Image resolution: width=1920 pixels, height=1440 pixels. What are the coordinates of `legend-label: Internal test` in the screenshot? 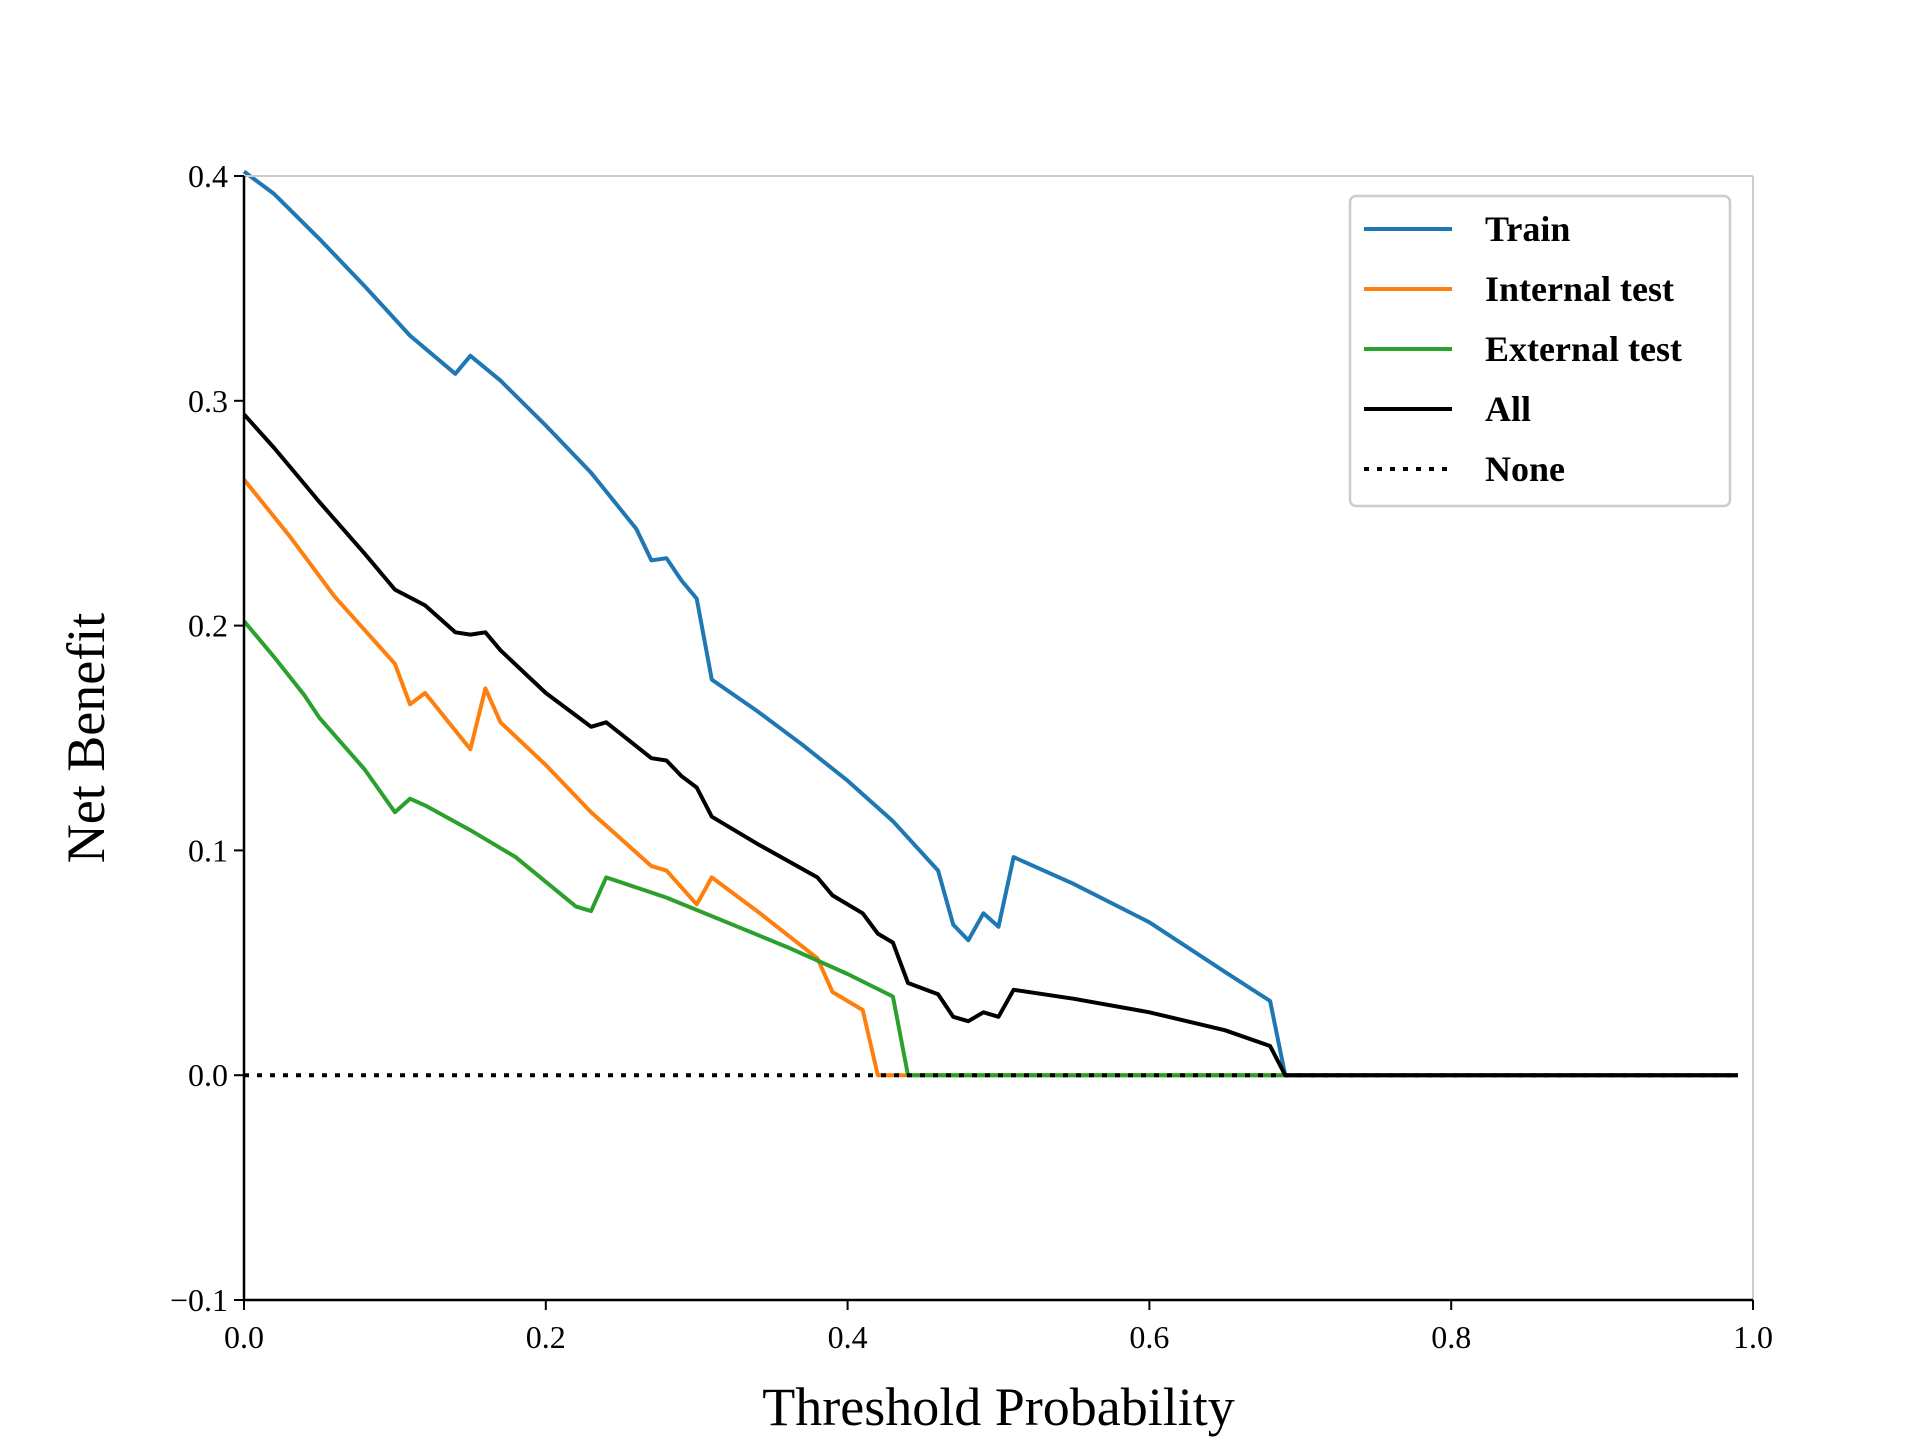 It's located at (1579, 289).